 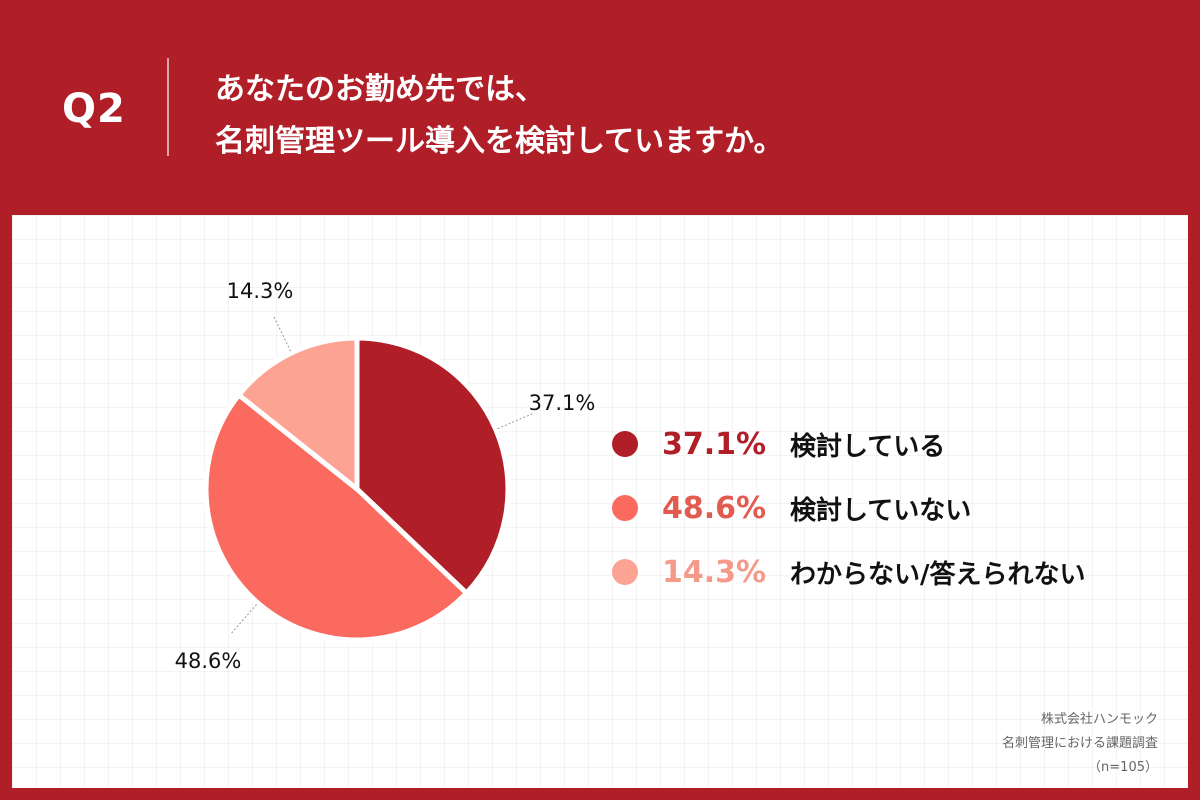 What do you see at coordinates (714, 572) in the screenshot?
I see `legend-percent: 14.3%` at bounding box center [714, 572].